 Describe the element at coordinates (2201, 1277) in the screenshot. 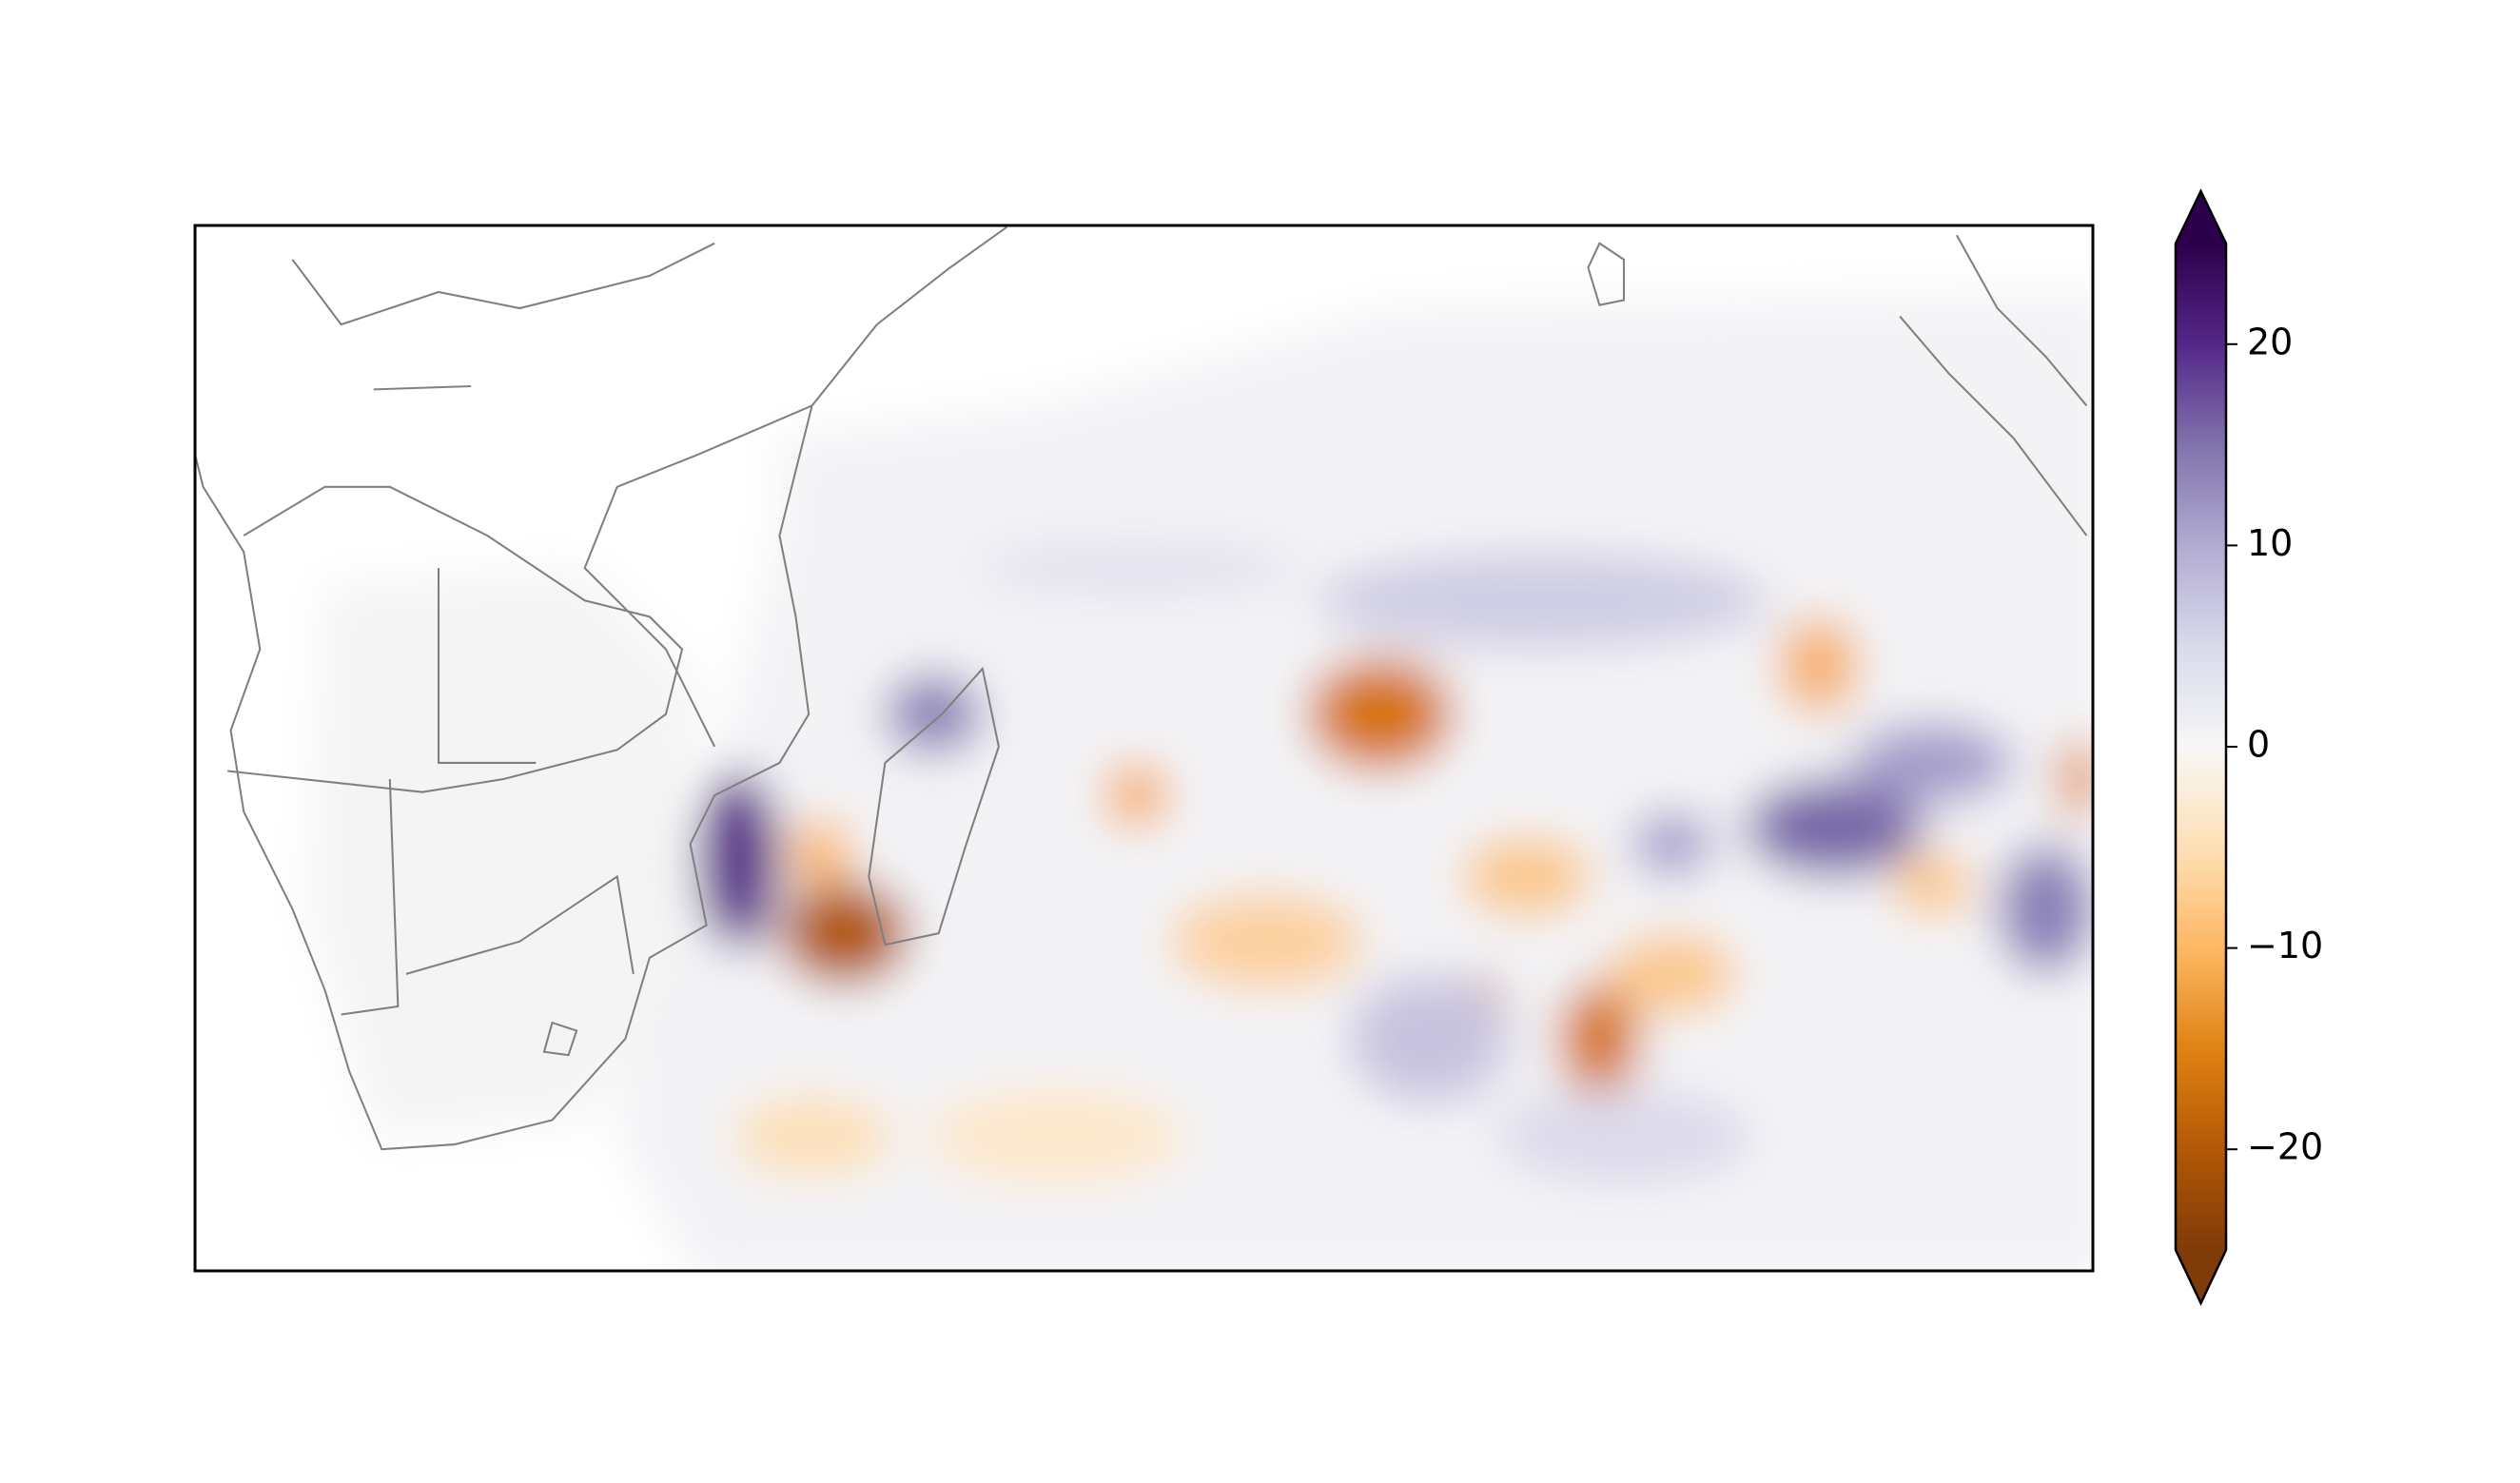

I see `colorbar-extend-bottom` at that location.